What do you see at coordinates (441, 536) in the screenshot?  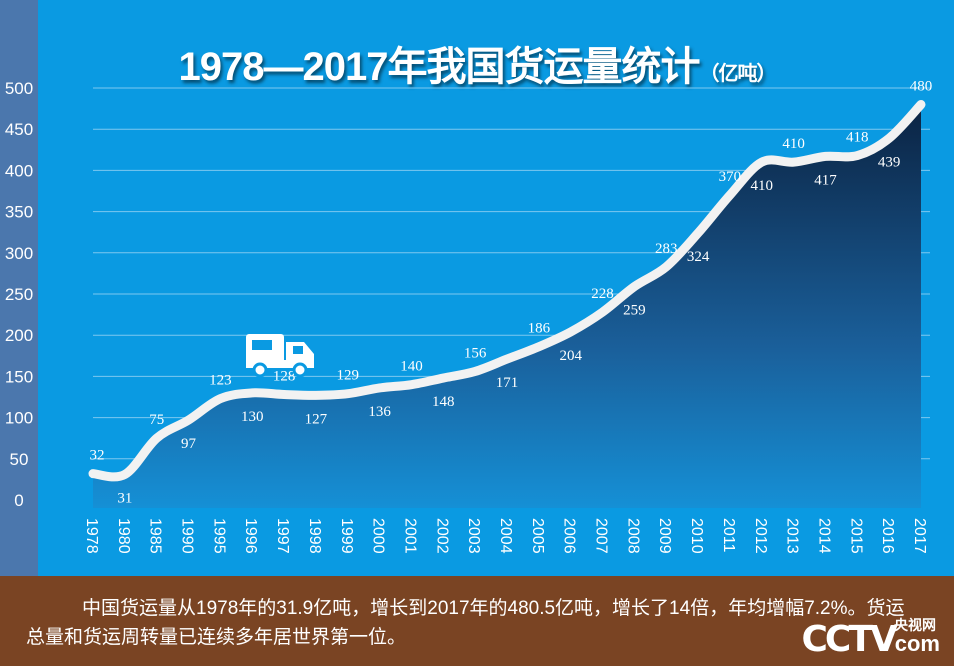 I see `x-tick-label: 2002` at bounding box center [441, 536].